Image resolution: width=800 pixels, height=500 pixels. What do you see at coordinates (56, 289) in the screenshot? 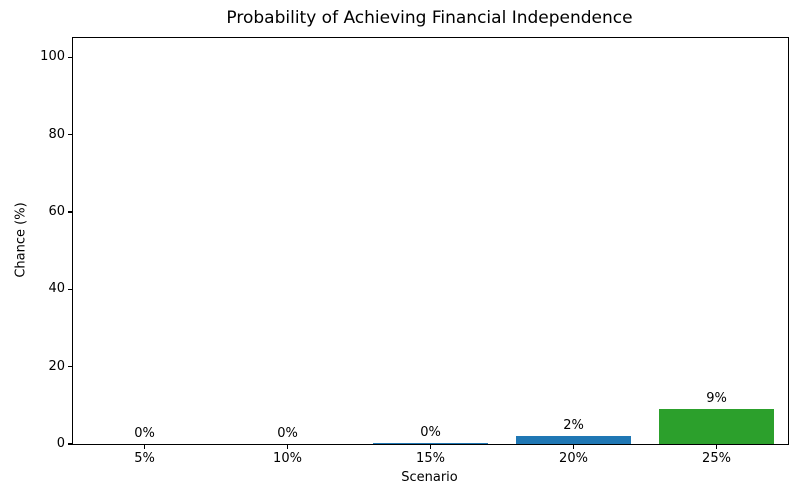
I see `y-tick-label: 40` at bounding box center [56, 289].